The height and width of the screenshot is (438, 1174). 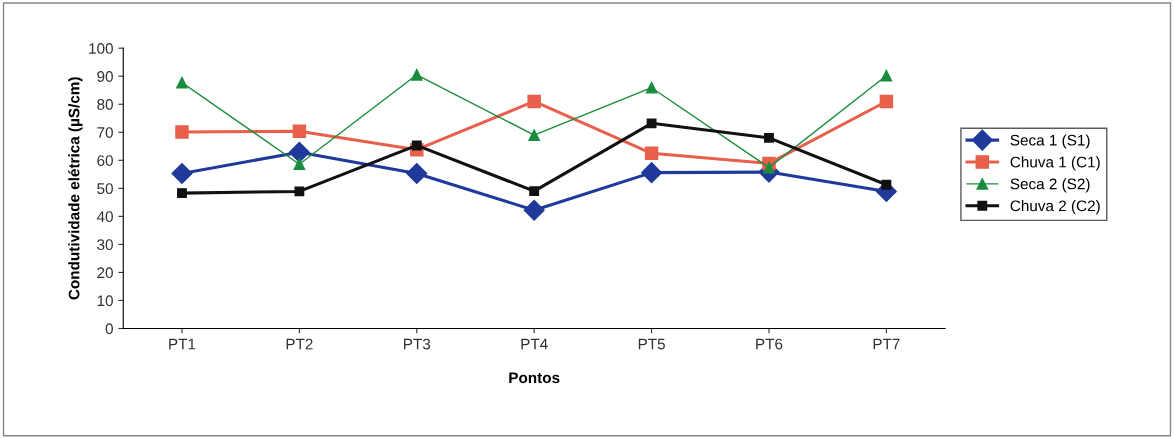 What do you see at coordinates (1050, 141) in the screenshot?
I see `legend-label: Seca 1 (S1)` at bounding box center [1050, 141].